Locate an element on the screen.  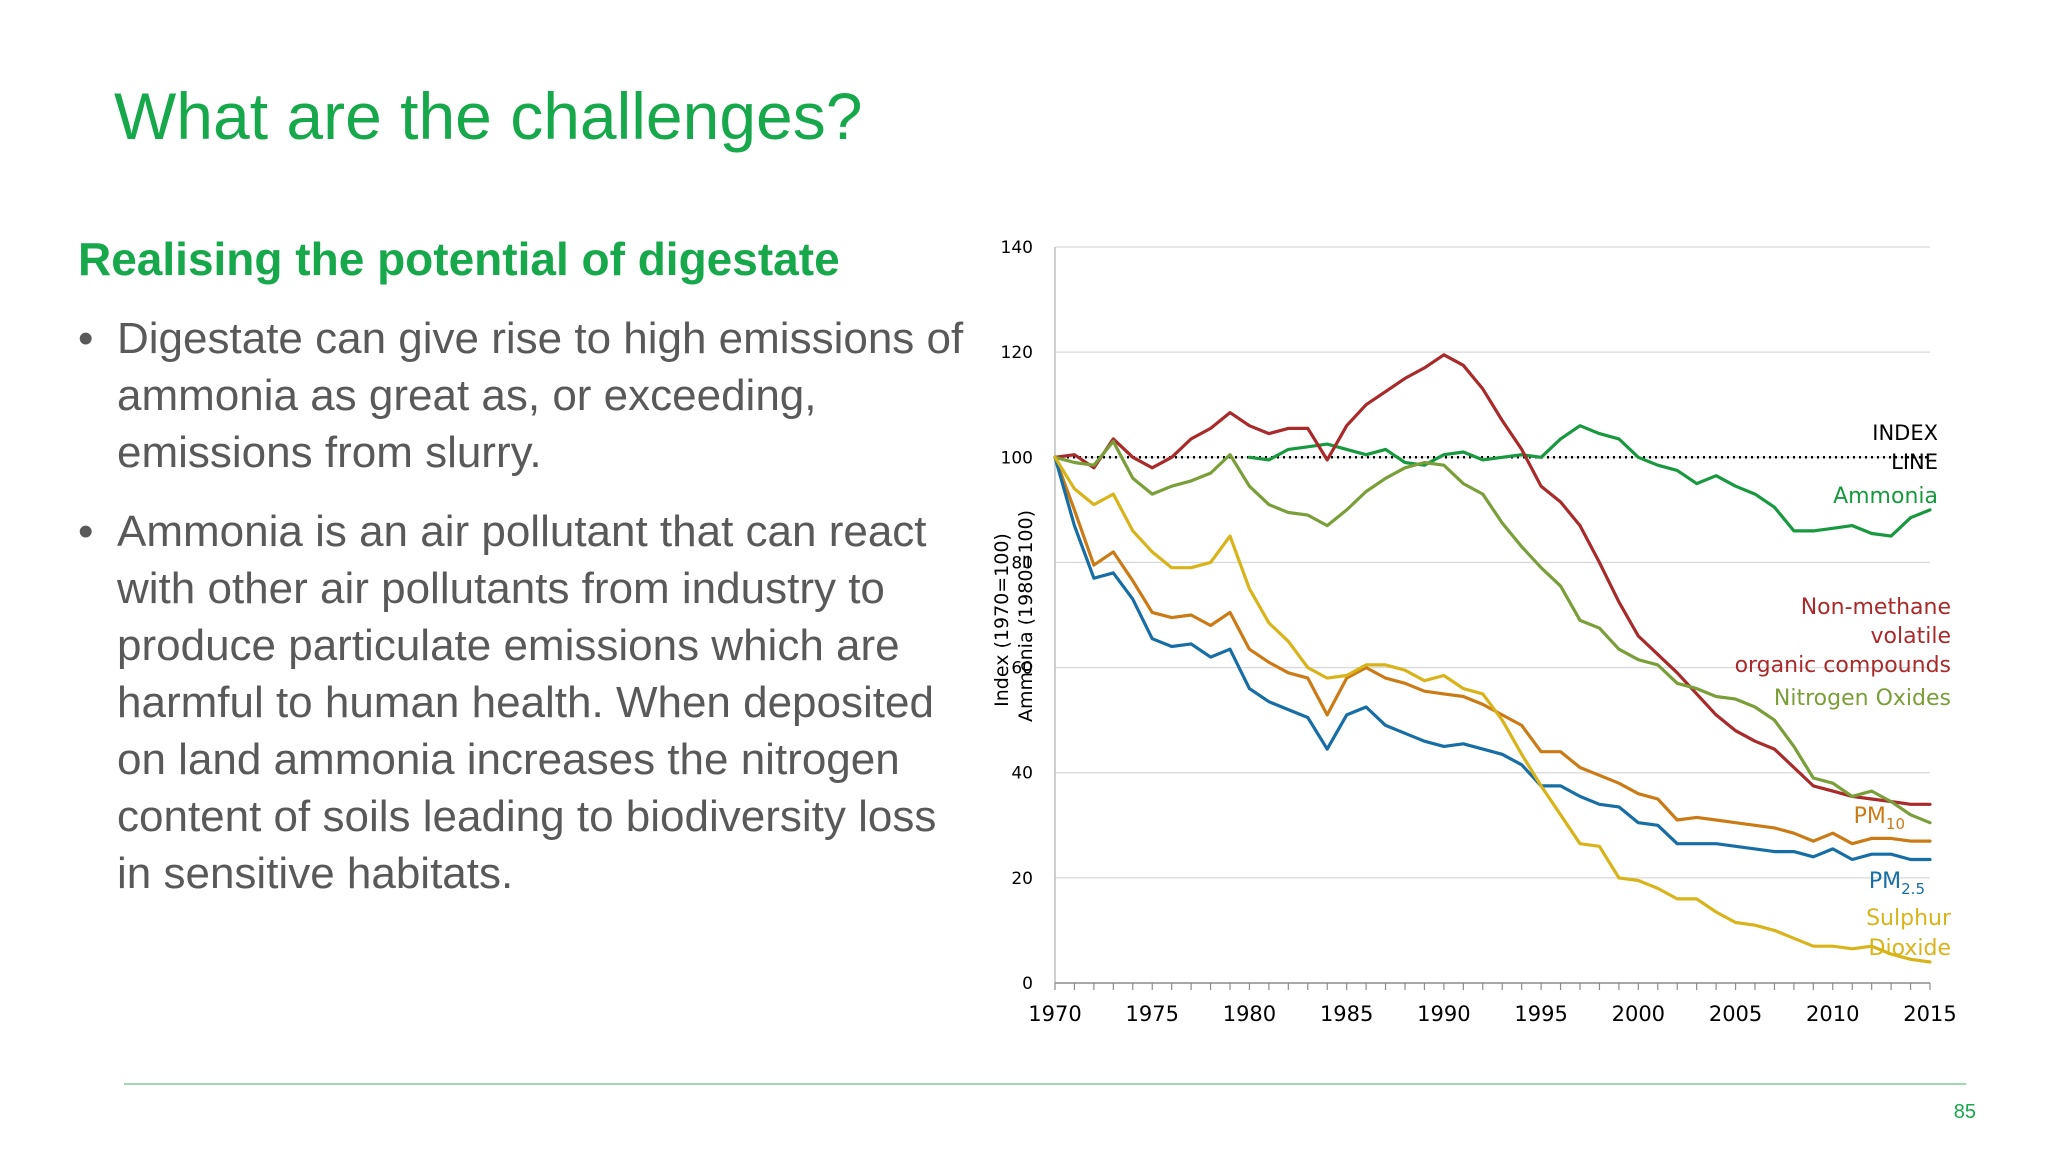
x-tick-label: 1980 is located at coordinates (1249, 1014).